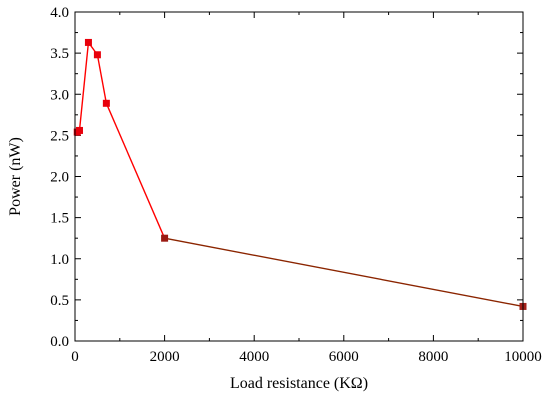 This screenshot has height=402, width=550. I want to click on x-tick-label: 8000, so click(433, 357).